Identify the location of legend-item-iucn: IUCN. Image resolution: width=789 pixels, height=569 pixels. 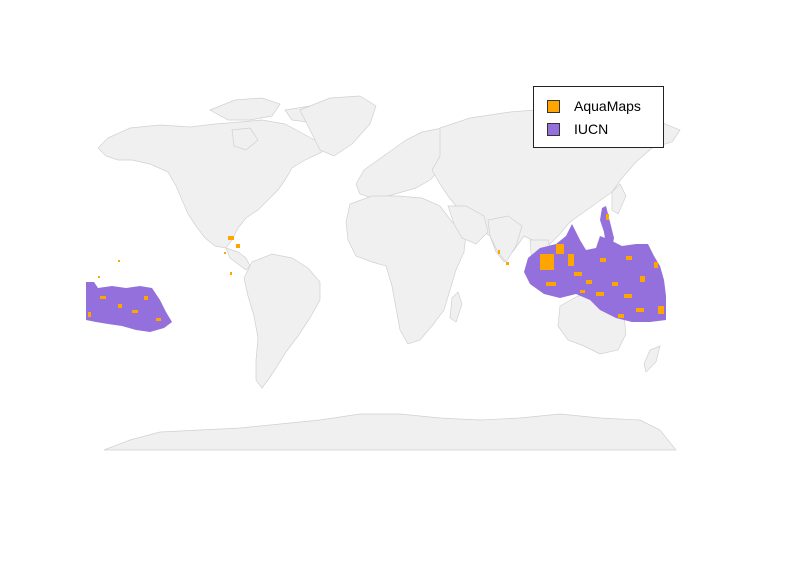
(577, 129).